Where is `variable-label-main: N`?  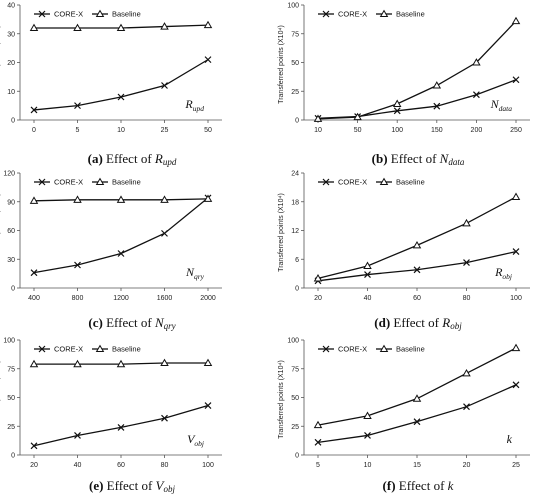 variable-label-main: N is located at coordinates (495, 104).